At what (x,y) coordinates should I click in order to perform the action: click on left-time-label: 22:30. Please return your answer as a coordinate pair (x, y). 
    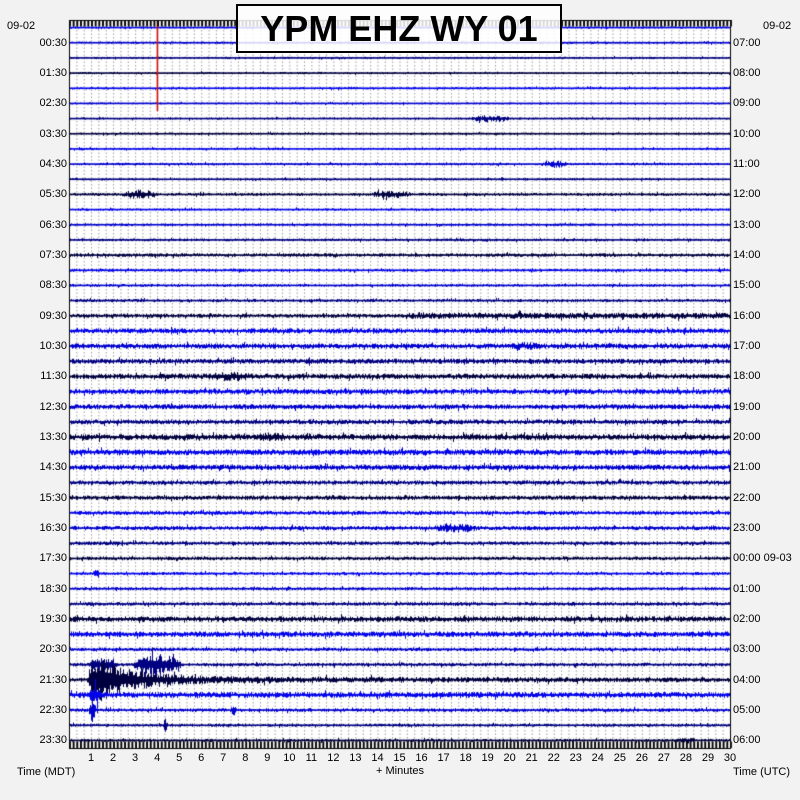
    Looking at the image, I should click on (53, 710).